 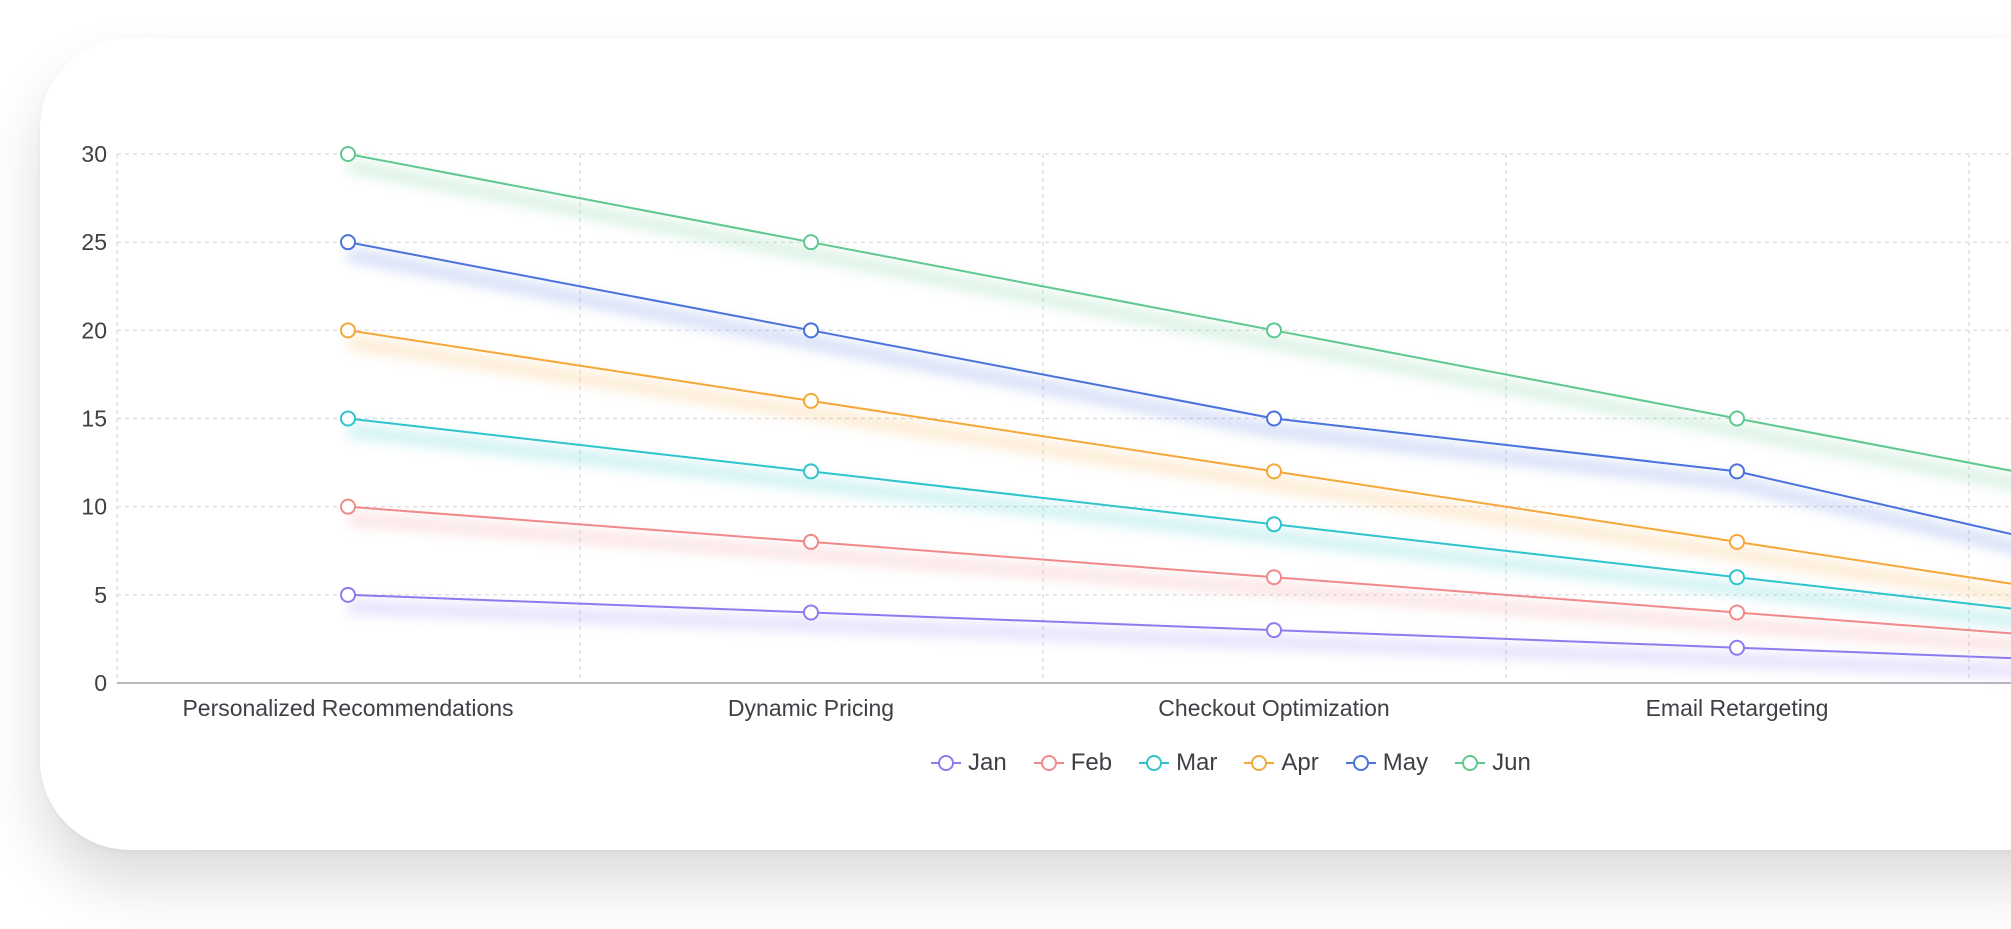 I want to click on legend-item-apr: Apr, so click(x=1281, y=763).